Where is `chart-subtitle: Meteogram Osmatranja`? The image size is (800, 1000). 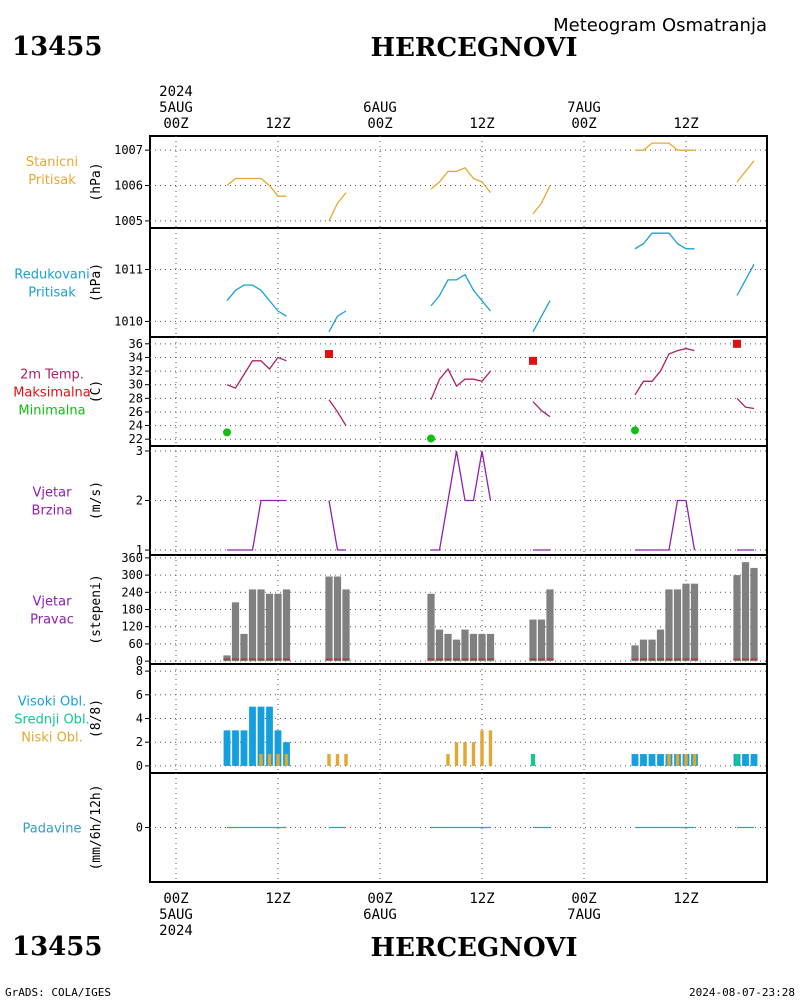
chart-subtitle: Meteogram Osmatranja is located at coordinates (660, 25).